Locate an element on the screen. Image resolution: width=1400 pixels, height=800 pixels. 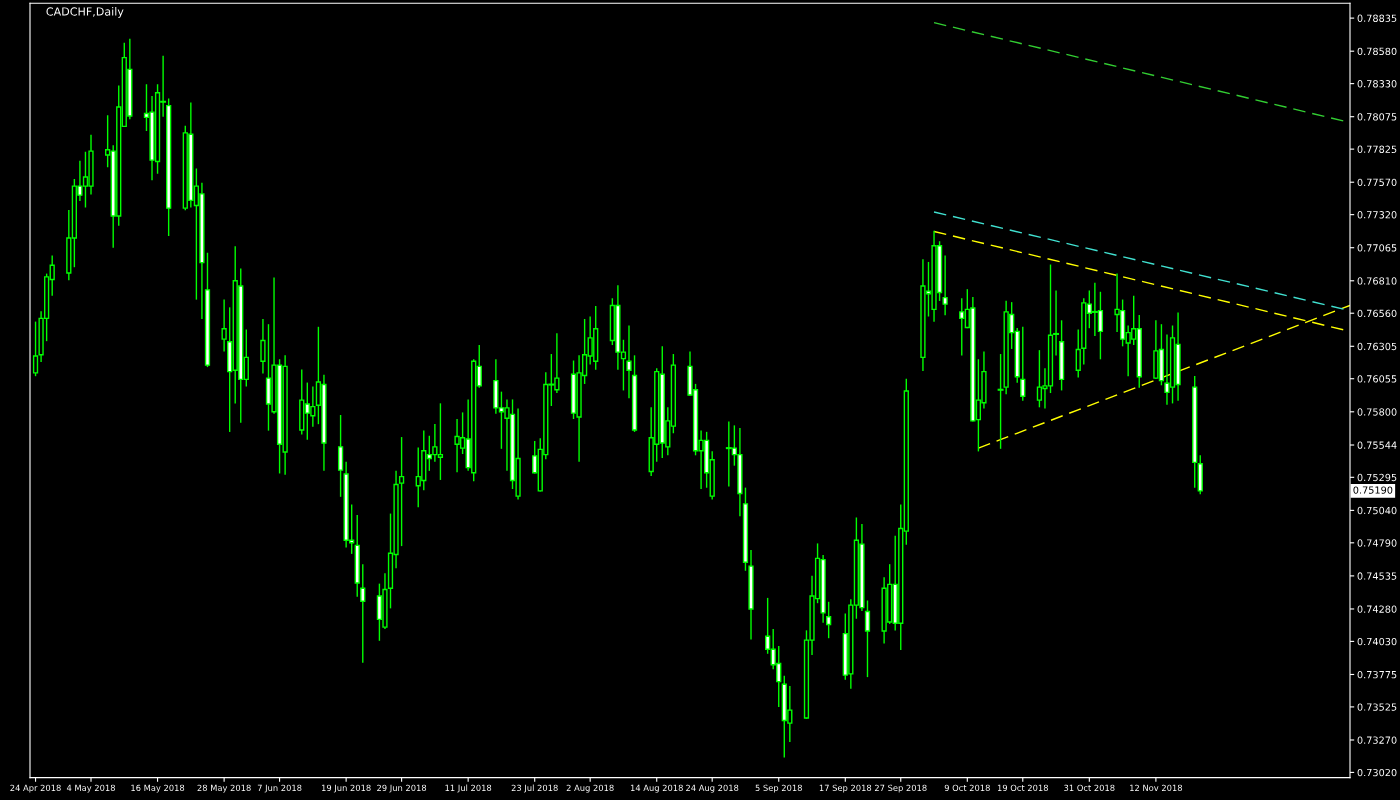
y-tick-label: 0.77570 is located at coordinates (1377, 182).